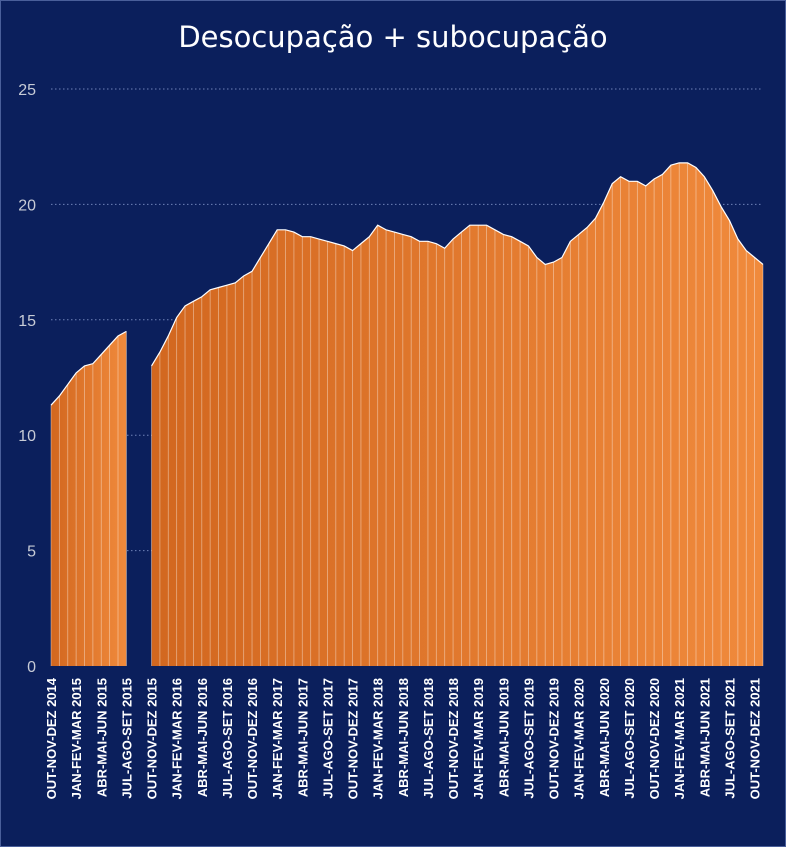  What do you see at coordinates (227, 738) in the screenshot?
I see `x-tick-label: JUL-AGO-SET 2016` at bounding box center [227, 738].